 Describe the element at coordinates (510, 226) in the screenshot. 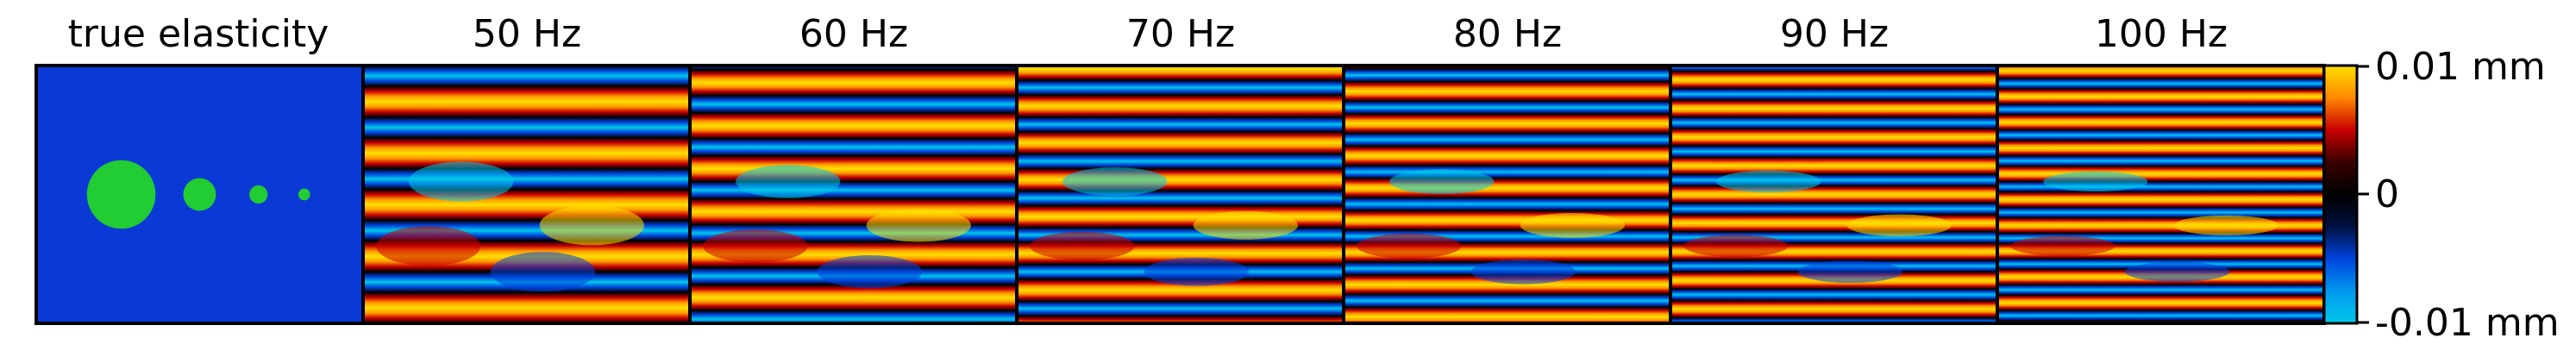

I see `wave-distortion-50hz` at that location.